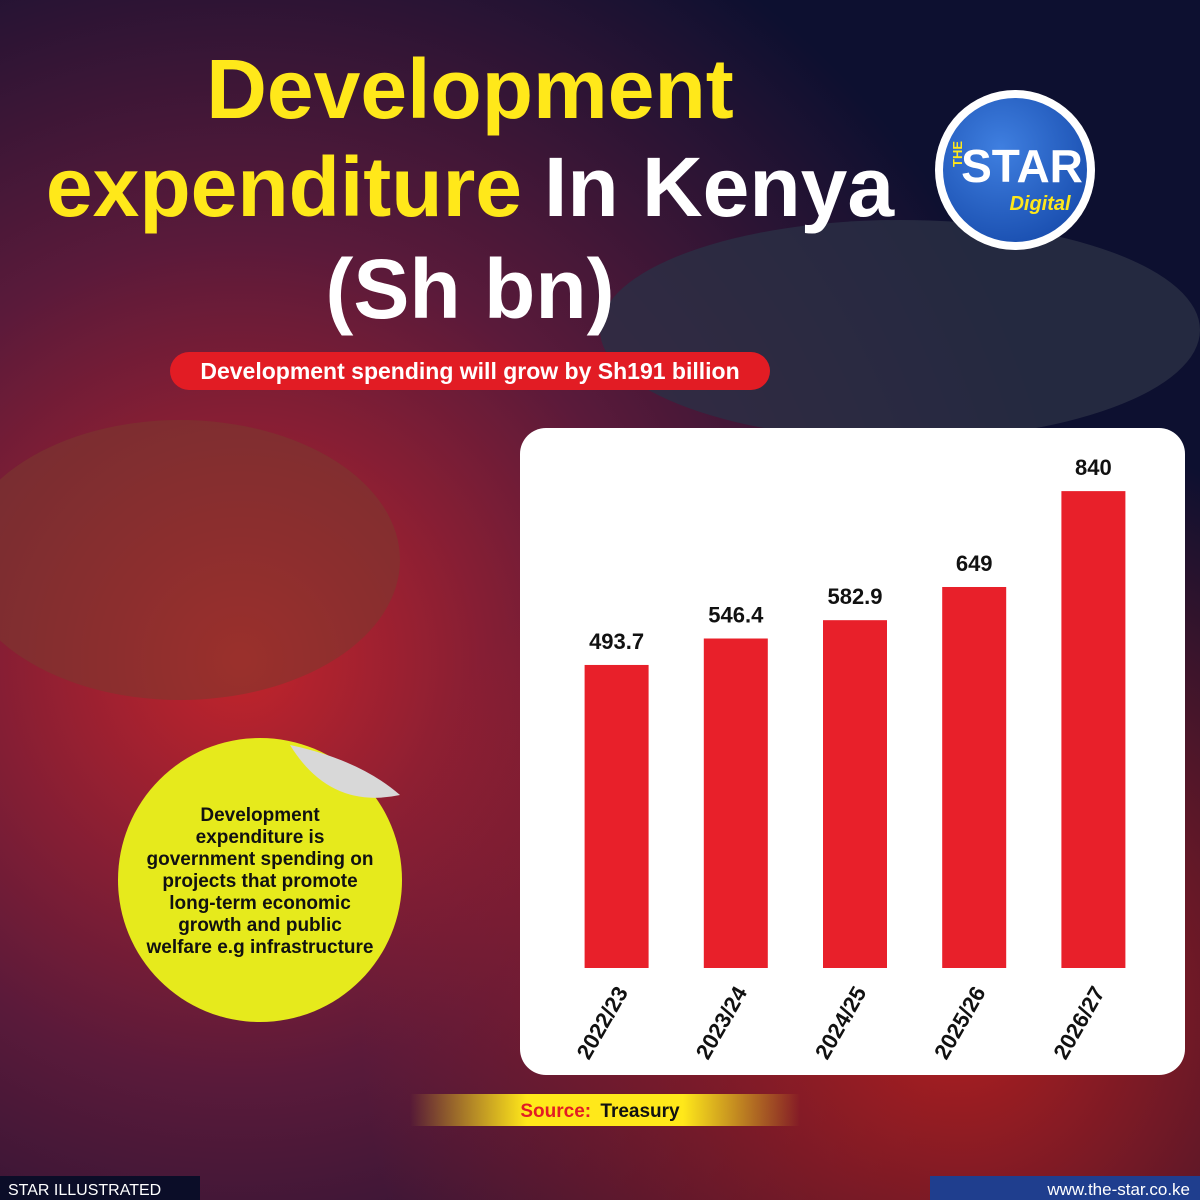 The height and width of the screenshot is (1200, 1200). I want to click on value-label: 840, so click(1093, 467).